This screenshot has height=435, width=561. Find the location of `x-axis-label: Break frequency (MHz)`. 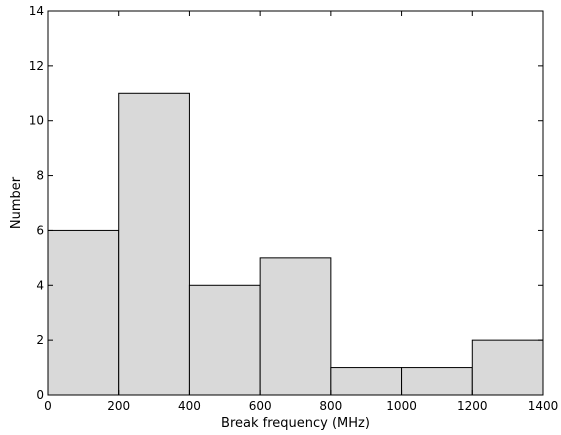

x-axis-label: Break frequency (MHz) is located at coordinates (295, 423).